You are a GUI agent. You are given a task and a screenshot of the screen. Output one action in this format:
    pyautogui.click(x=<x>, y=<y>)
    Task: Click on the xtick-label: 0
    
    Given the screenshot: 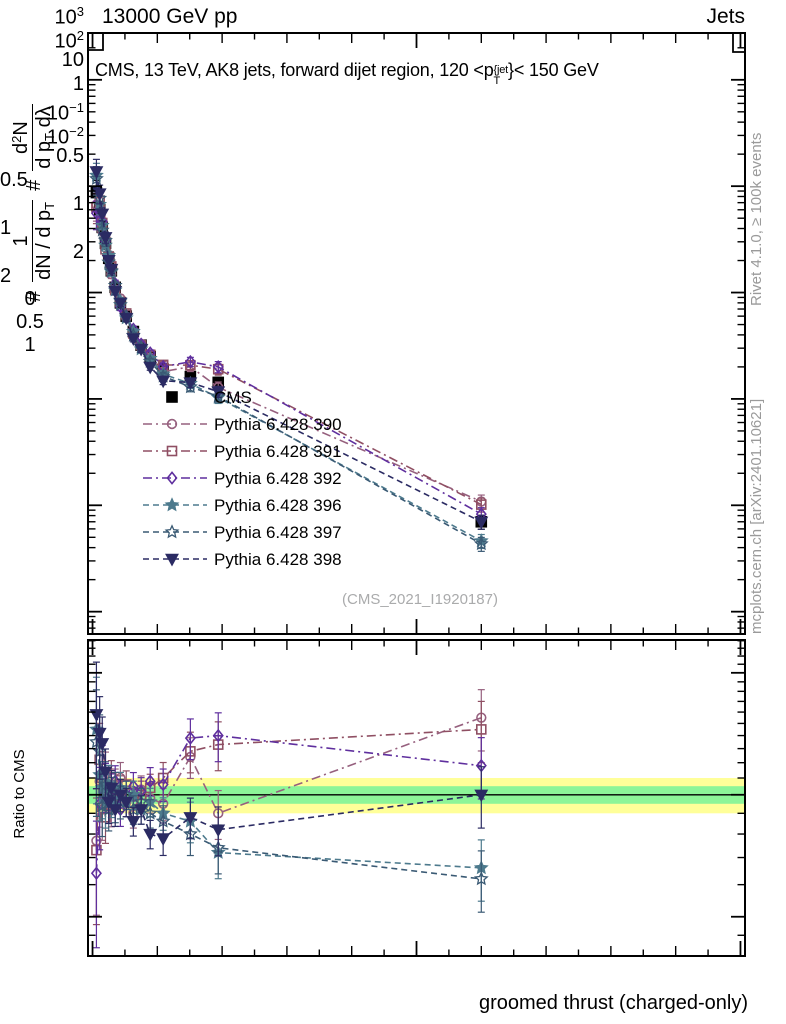 What is the action you would take?
    pyautogui.click(x=30, y=299)
    